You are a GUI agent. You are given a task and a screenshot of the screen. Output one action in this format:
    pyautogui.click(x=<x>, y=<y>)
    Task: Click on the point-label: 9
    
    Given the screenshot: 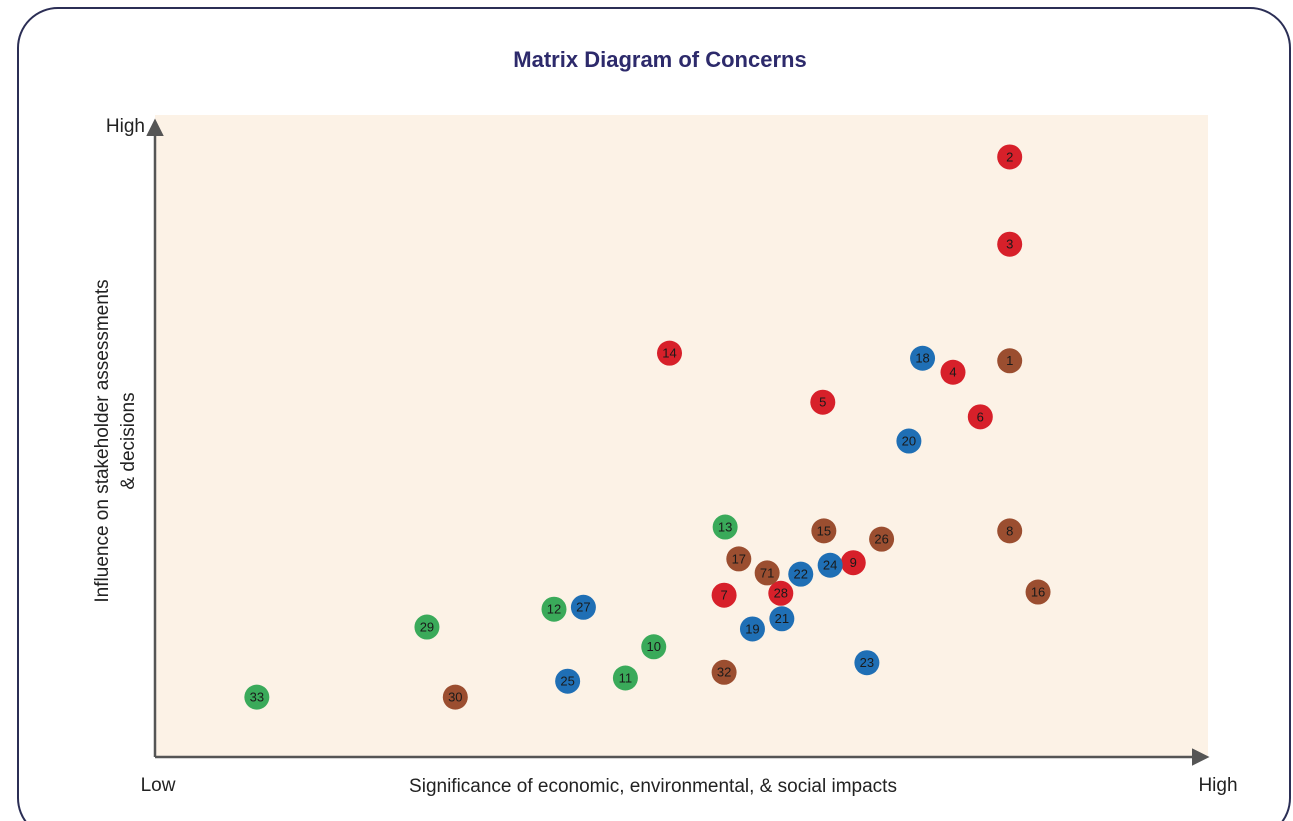 What is the action you would take?
    pyautogui.click(x=853, y=562)
    